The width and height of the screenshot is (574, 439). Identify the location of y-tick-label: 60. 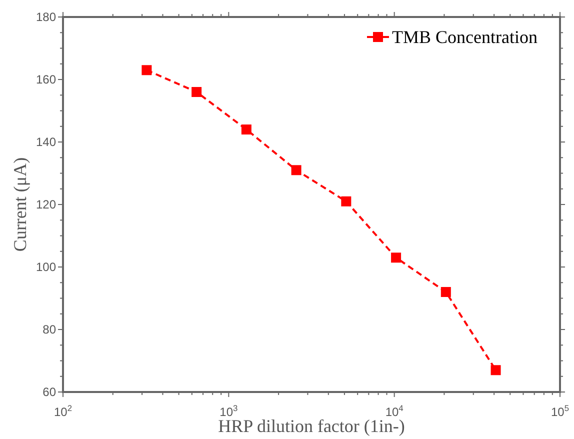
(49, 392).